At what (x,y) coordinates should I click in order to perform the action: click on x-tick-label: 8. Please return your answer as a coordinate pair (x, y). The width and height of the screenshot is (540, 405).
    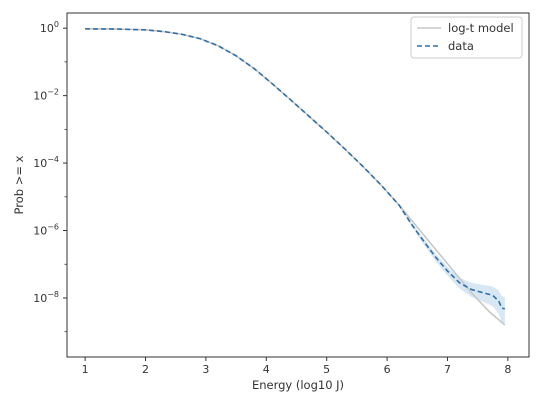
    Looking at the image, I should click on (507, 369).